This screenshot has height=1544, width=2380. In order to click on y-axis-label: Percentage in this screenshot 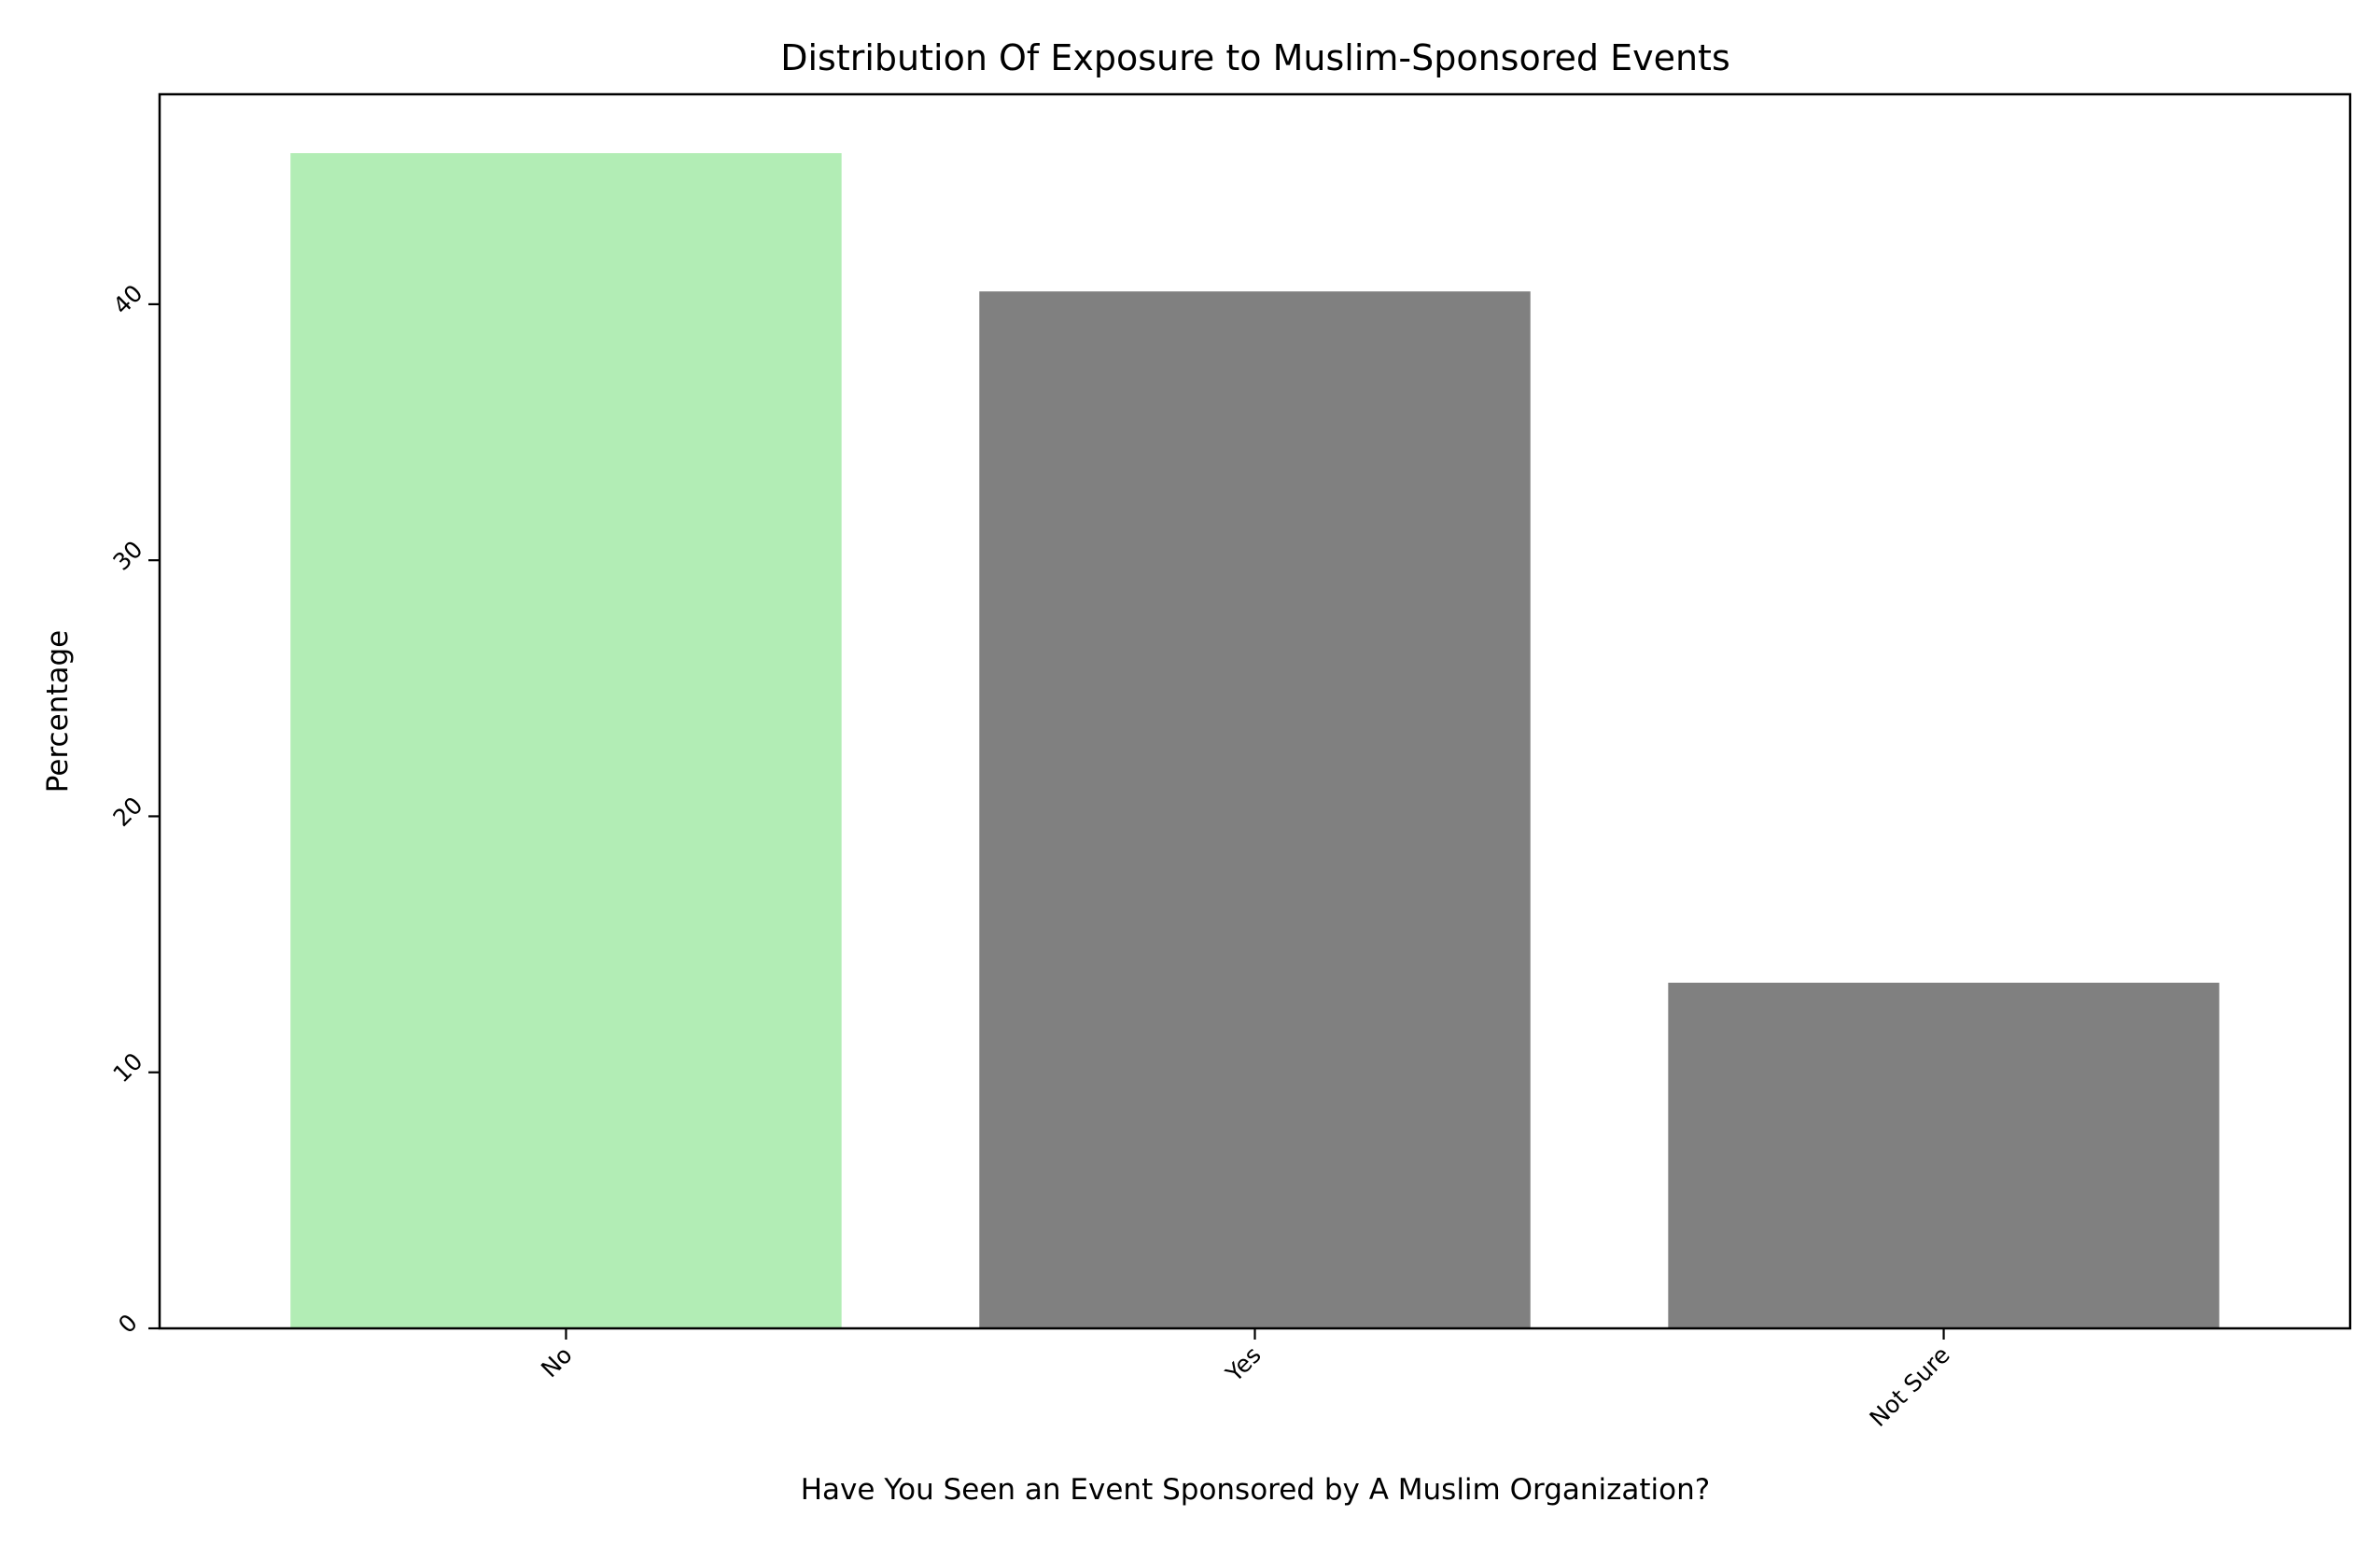, I will do `click(58, 712)`.